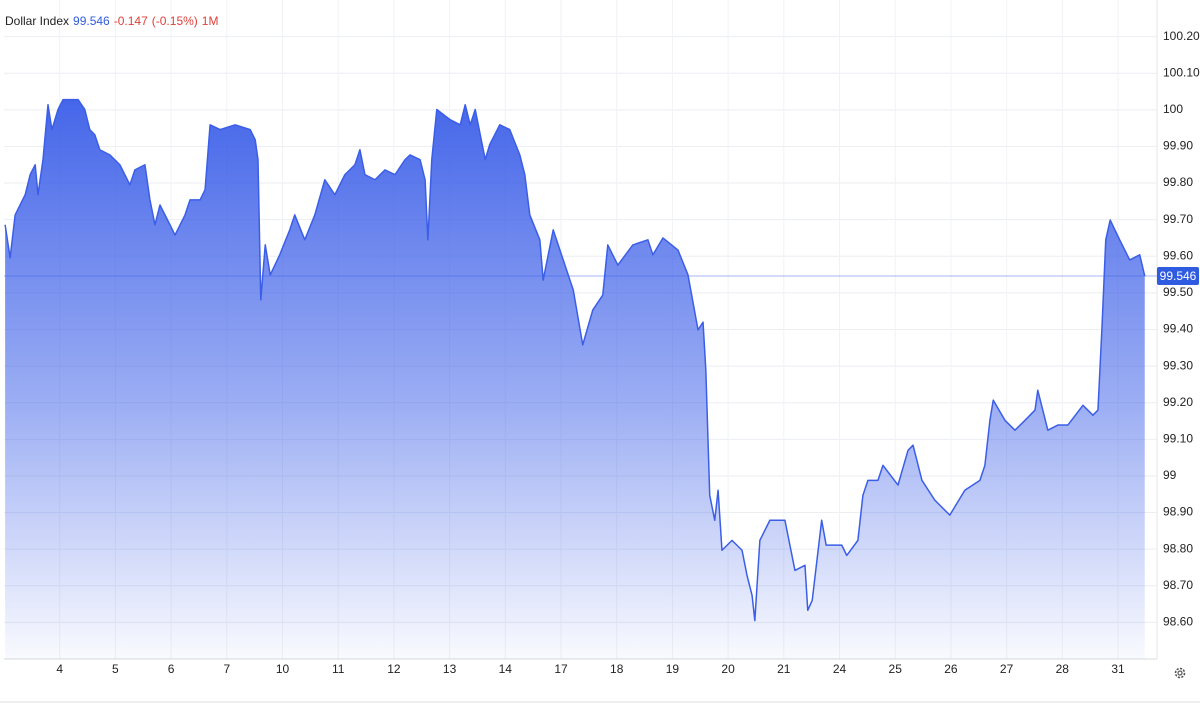  I want to click on x-tick-label: 17, so click(561, 669).